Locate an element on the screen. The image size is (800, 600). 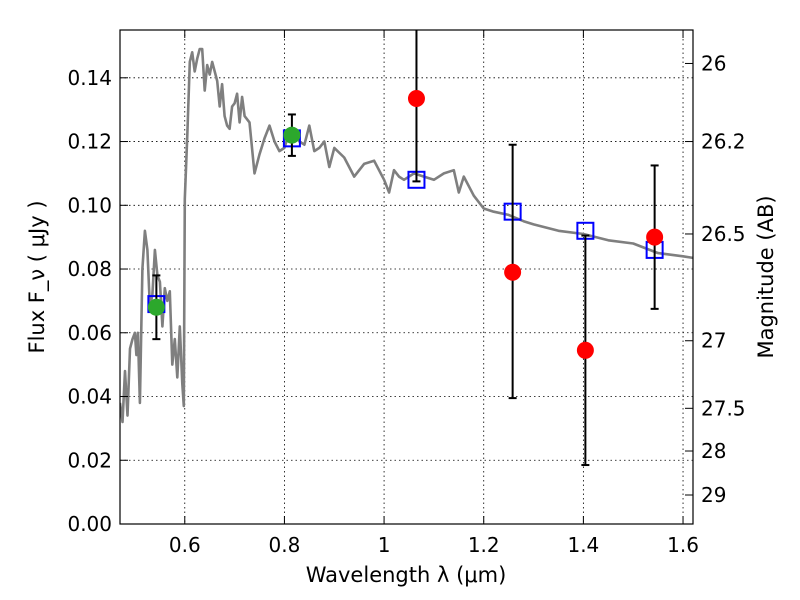
y-tick-label: 0.12 is located at coordinates (89, 142).